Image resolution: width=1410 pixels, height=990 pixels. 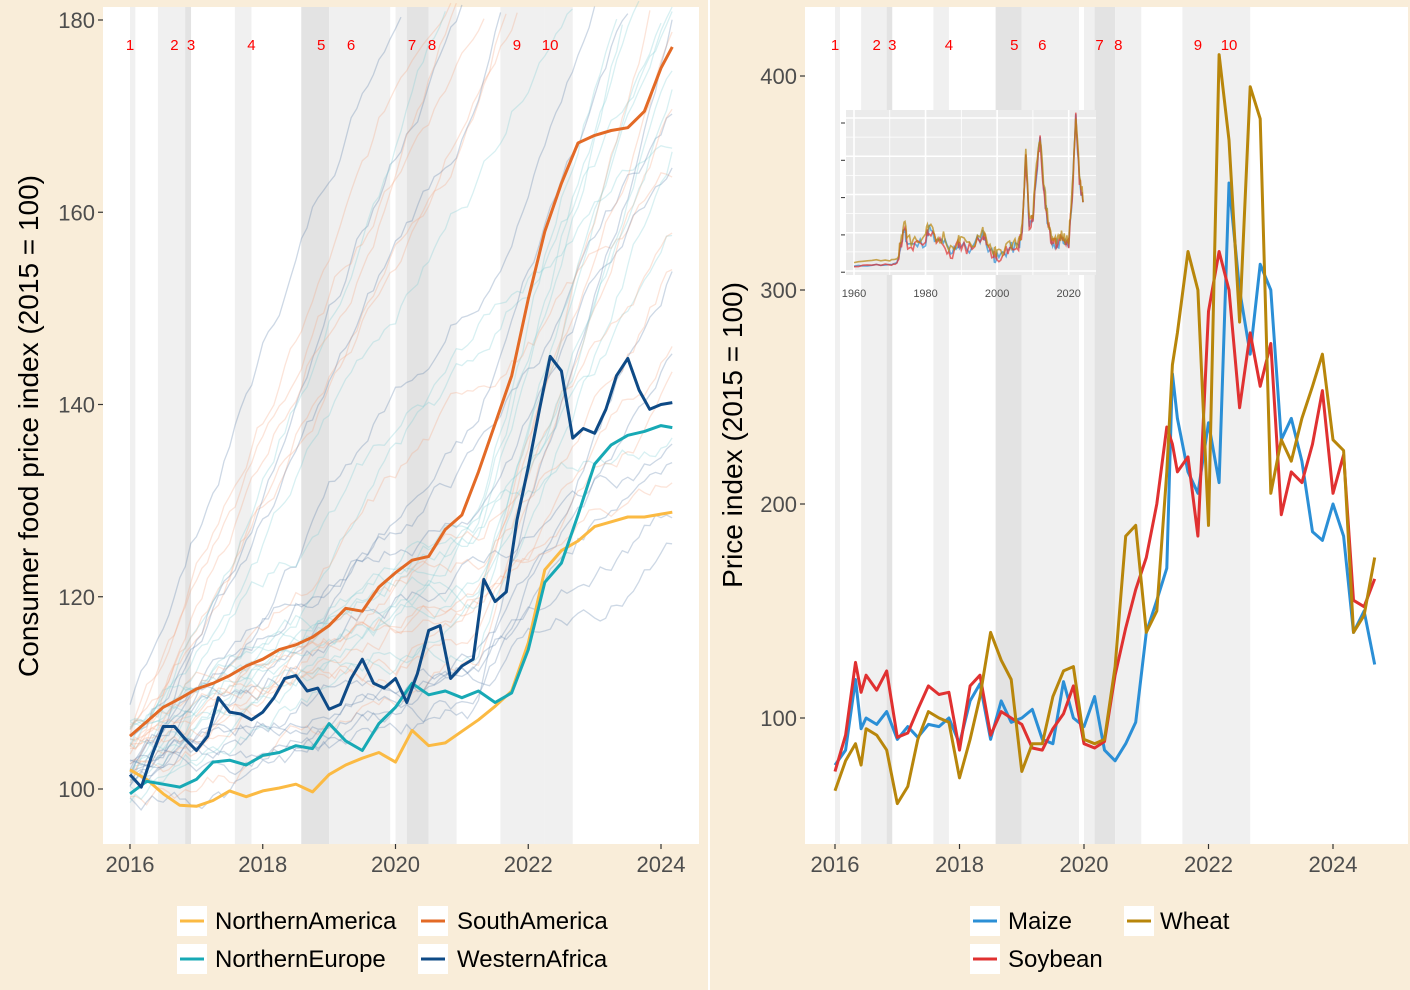 I want to click on right-legend: Maize Wheat Soybean, so click(x=1100, y=940).